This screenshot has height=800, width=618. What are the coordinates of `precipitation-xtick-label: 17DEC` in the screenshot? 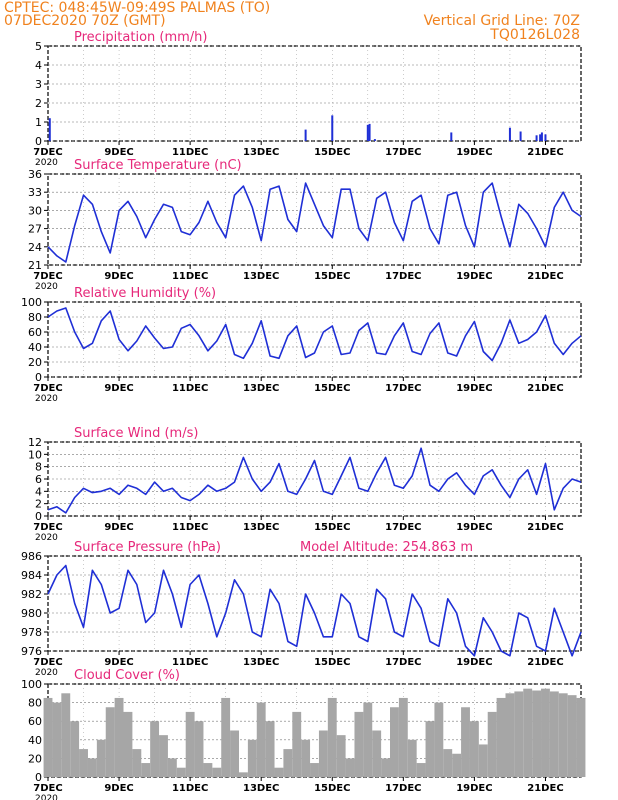 It's located at (403, 152).